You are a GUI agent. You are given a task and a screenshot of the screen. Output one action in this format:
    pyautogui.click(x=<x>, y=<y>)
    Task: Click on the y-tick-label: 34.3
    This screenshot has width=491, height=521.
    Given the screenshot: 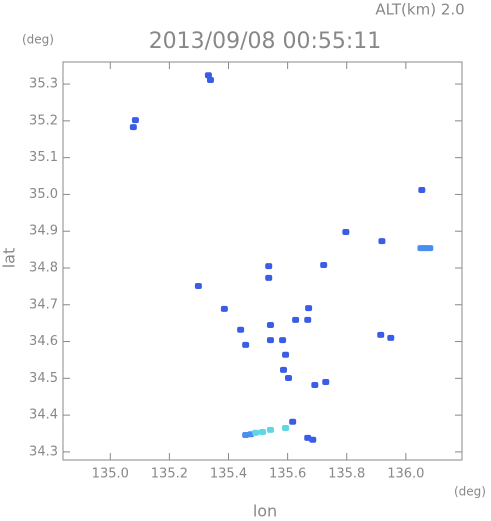 What is the action you would take?
    pyautogui.click(x=43, y=451)
    